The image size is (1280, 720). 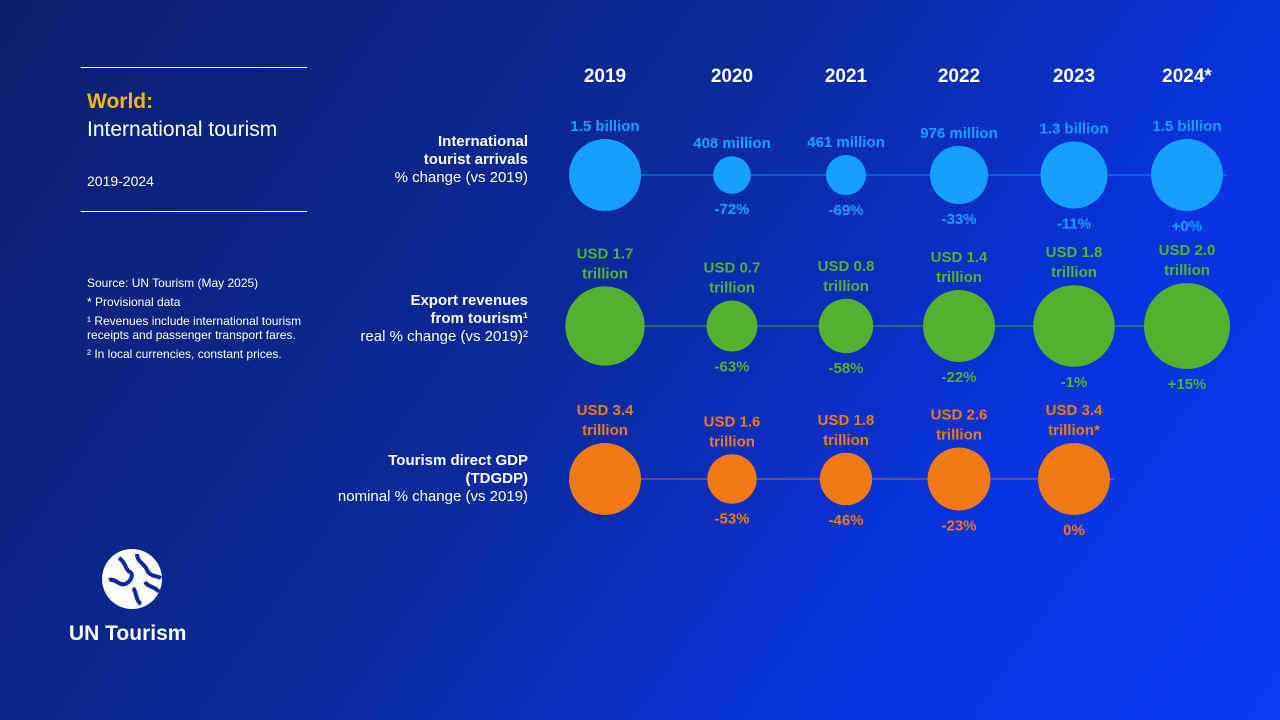 I want to click on value-label: USD 1.7, so click(x=605, y=253).